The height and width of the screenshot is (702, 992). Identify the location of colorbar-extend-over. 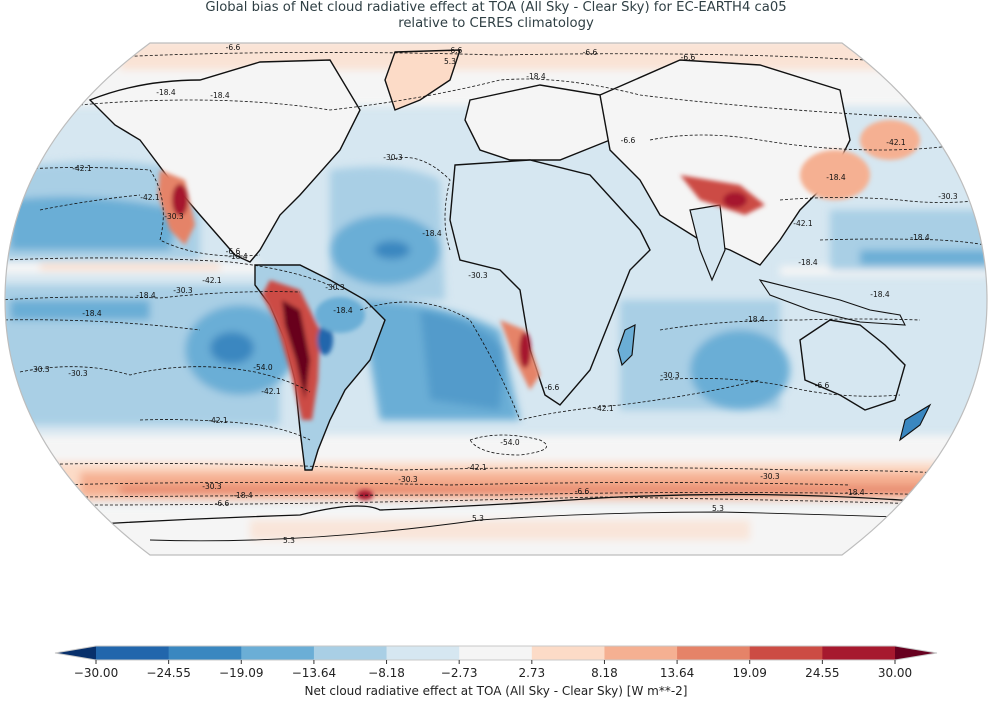
(916, 653).